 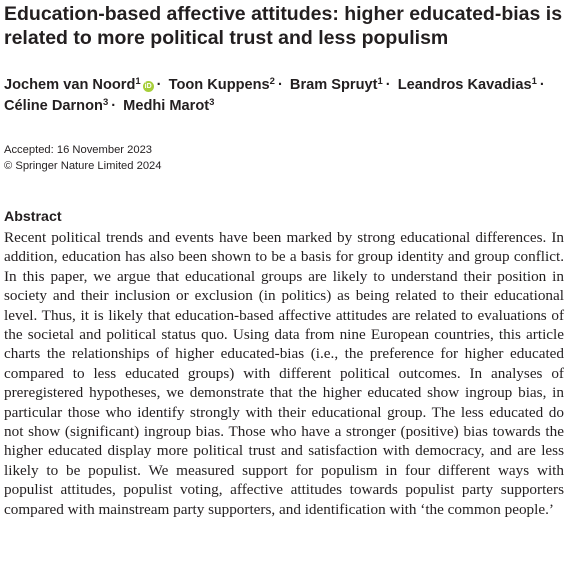 What do you see at coordinates (272, 81) in the screenshot?
I see `author-affiliation: 2` at bounding box center [272, 81].